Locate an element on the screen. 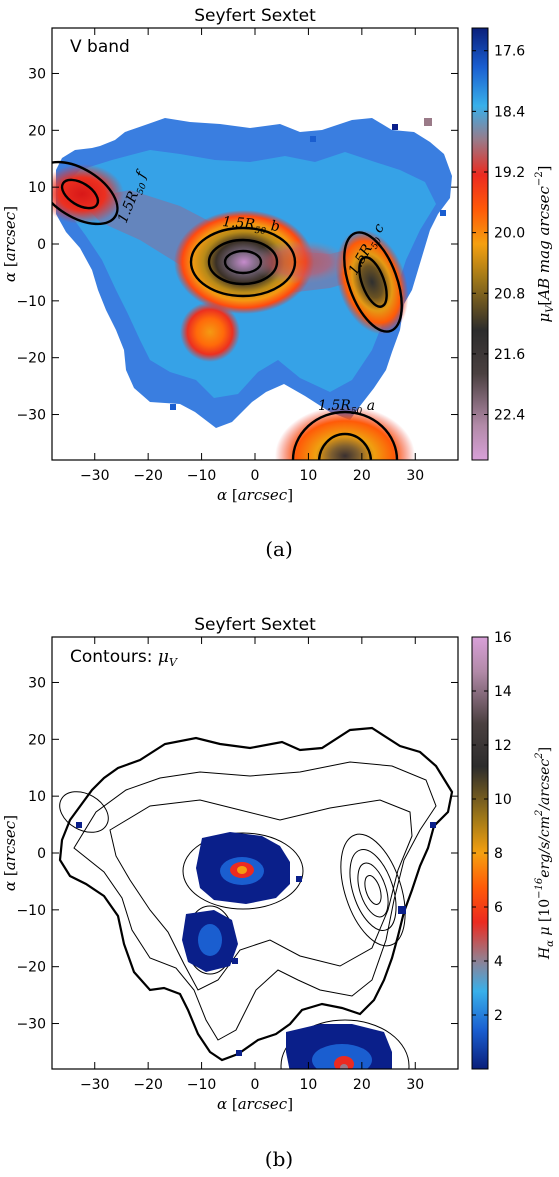  halpha-emission is located at coordinates (256, 945).